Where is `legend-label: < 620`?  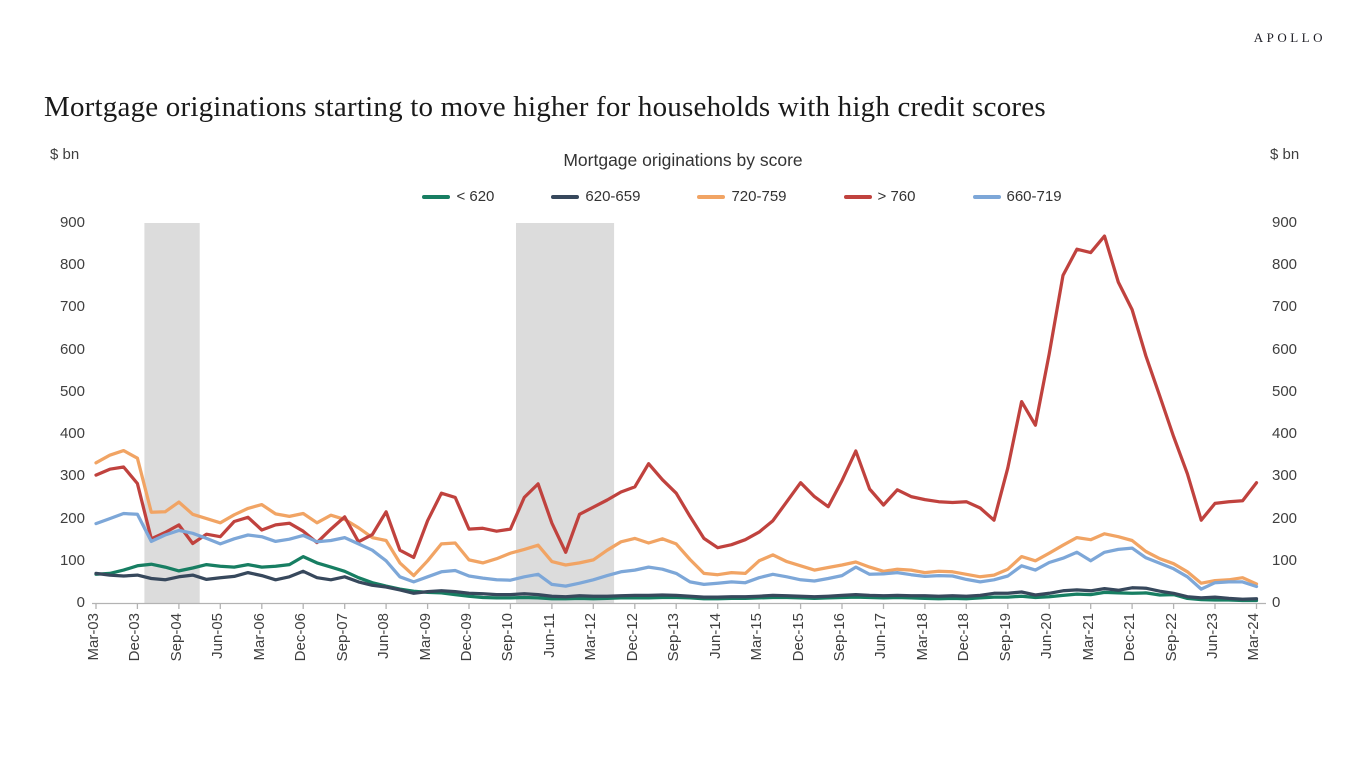
legend-label: < 620 is located at coordinates (475, 196).